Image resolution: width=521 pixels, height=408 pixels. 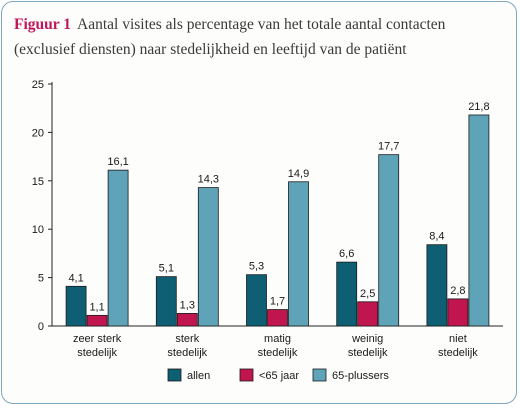 What do you see at coordinates (279, 376) in the screenshot?
I see `legend-label: <65 jaar` at bounding box center [279, 376].